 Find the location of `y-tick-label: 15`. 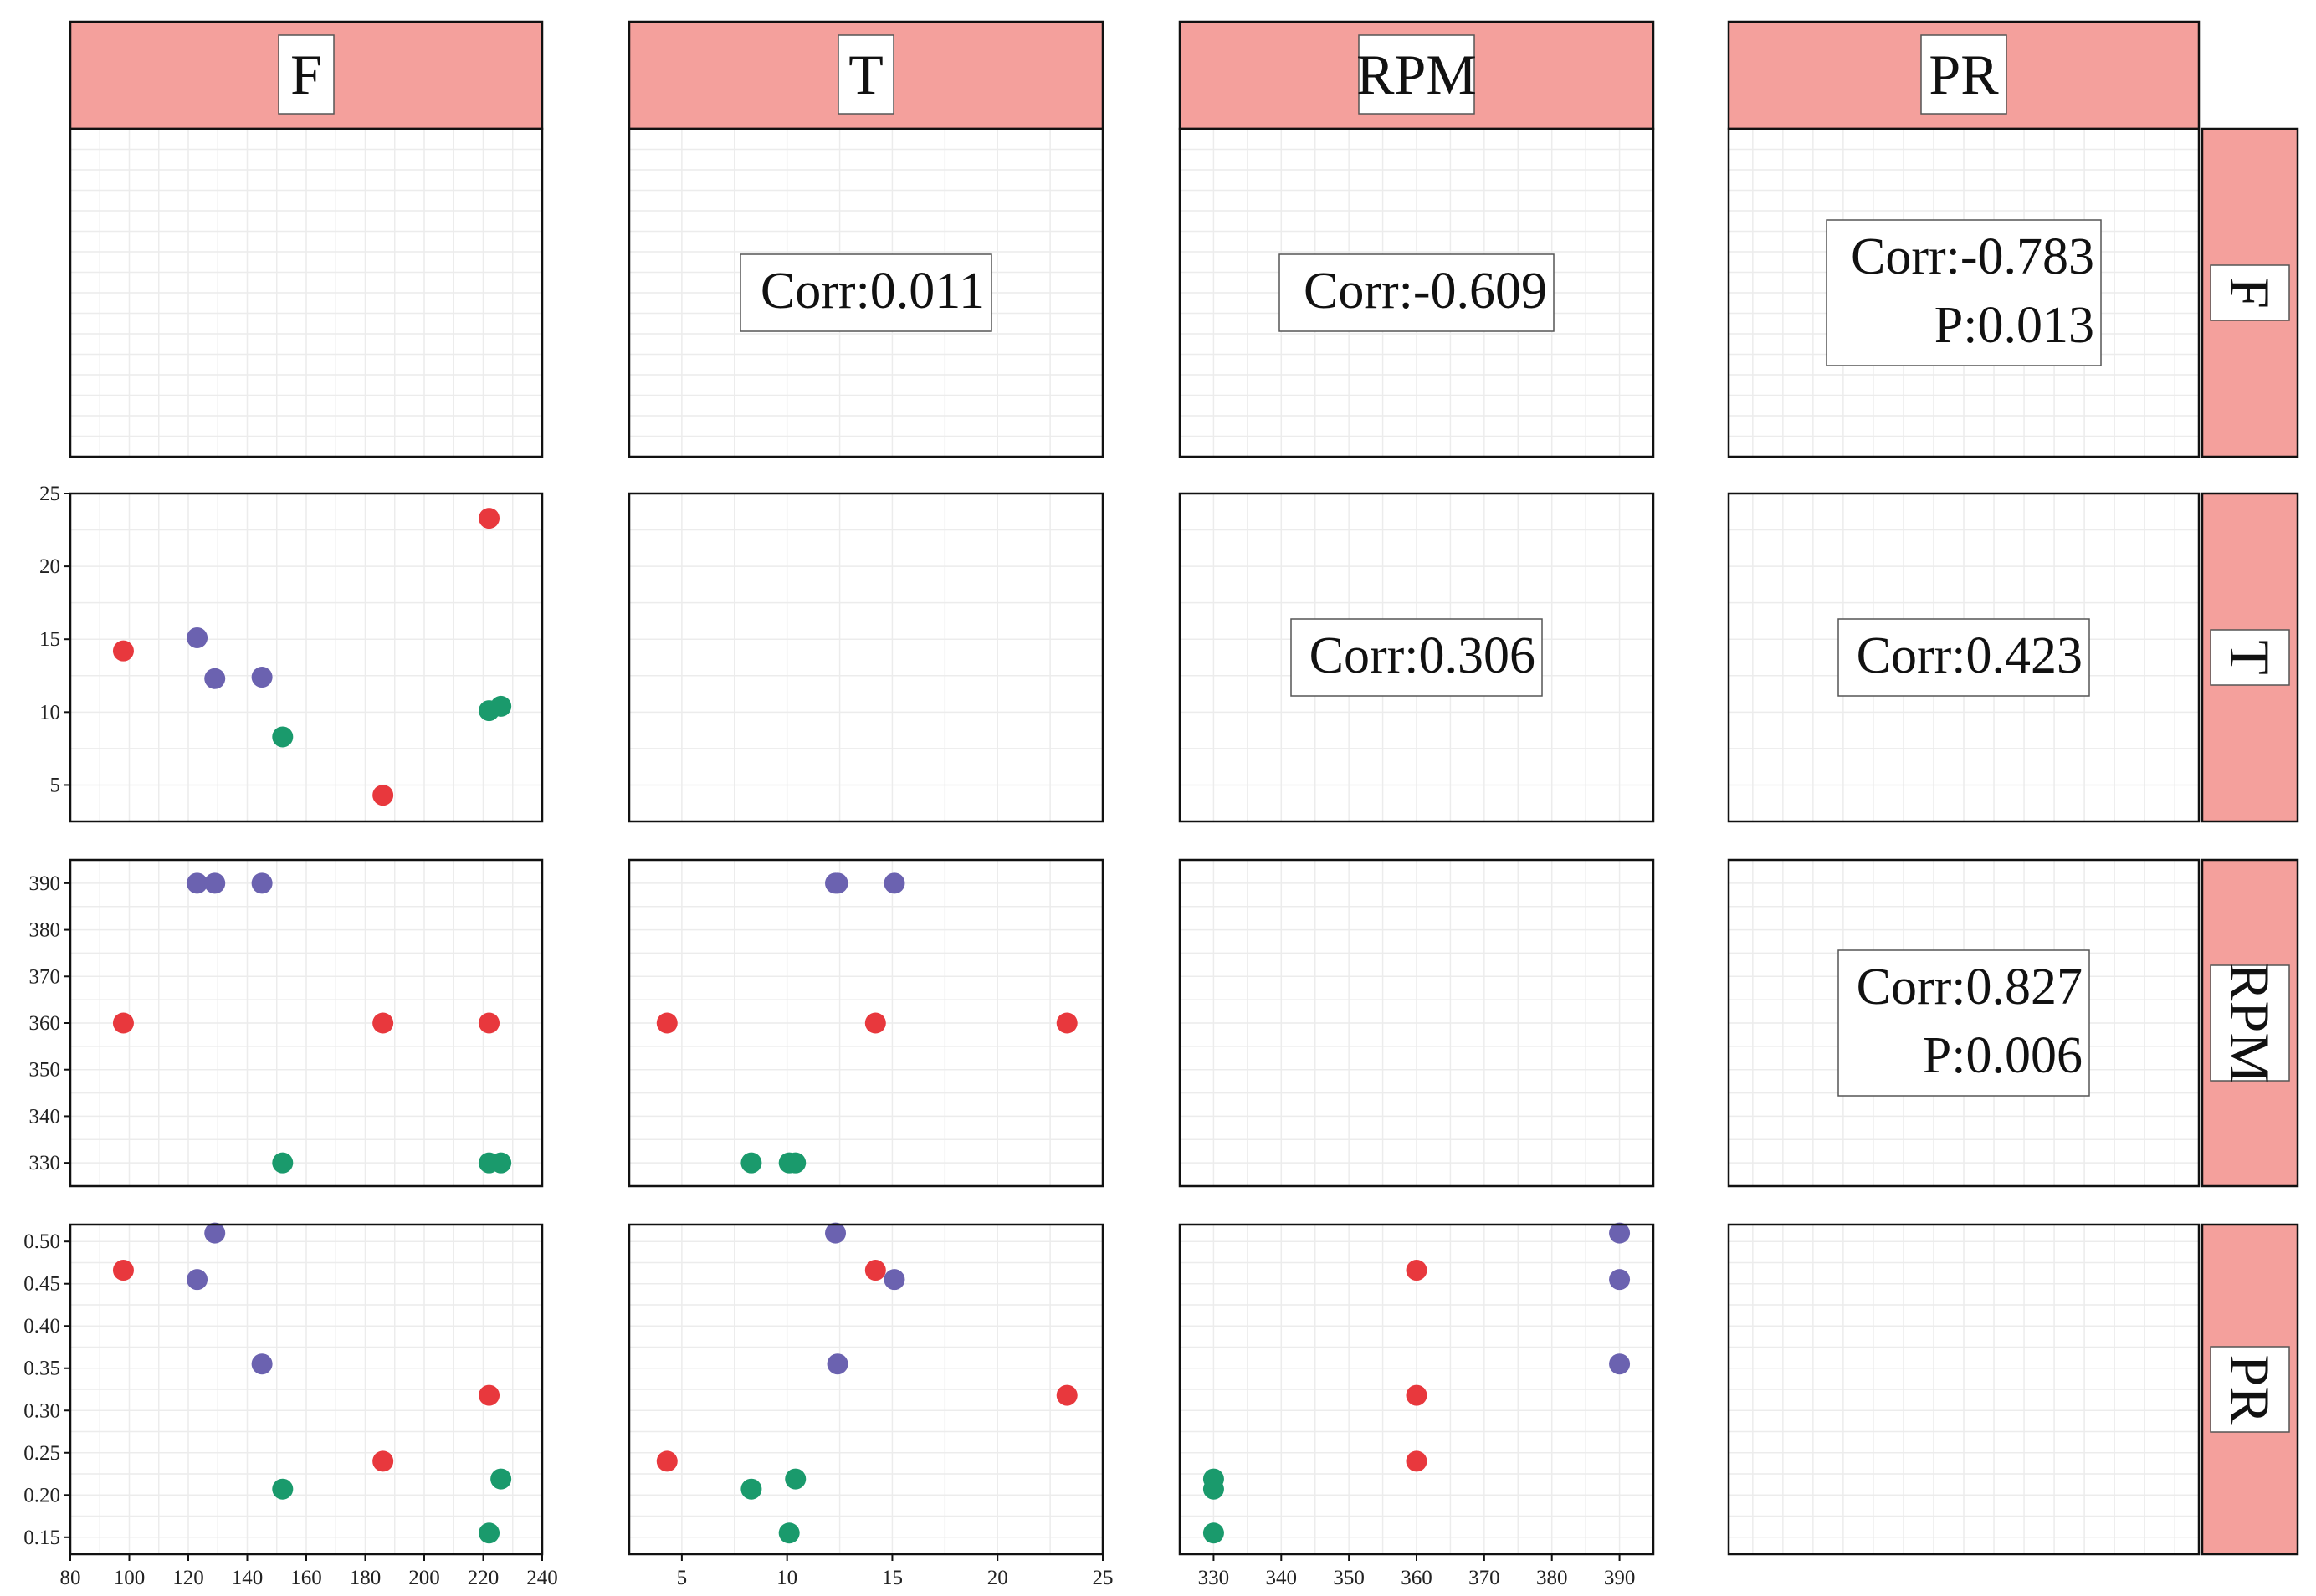

y-tick-label: 15 is located at coordinates (49, 639).